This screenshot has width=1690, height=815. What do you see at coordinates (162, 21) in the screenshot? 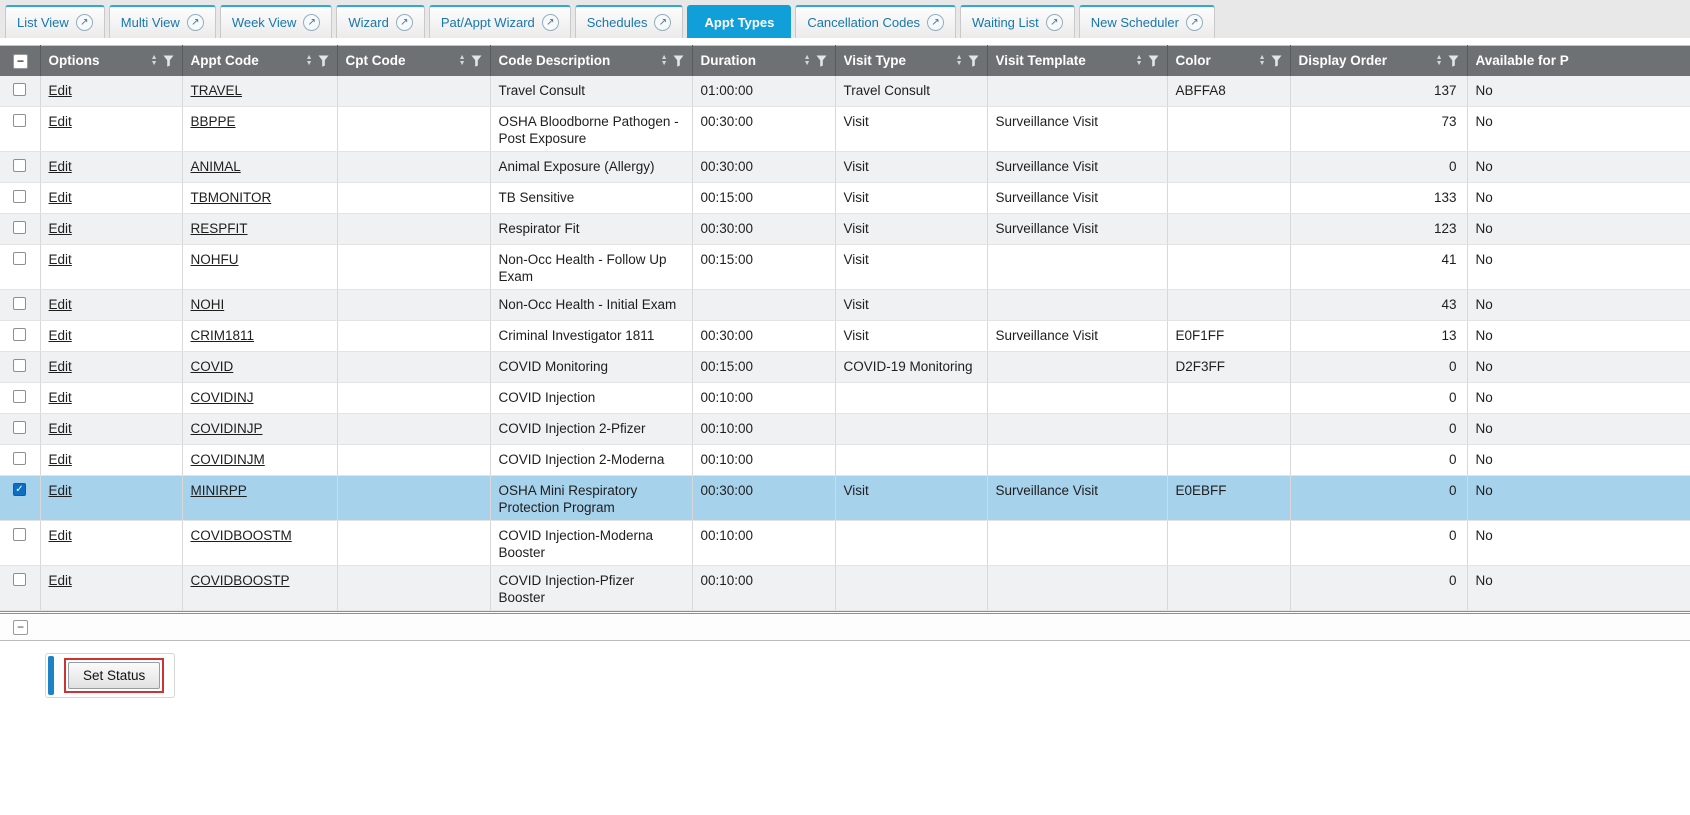
I see `tab-multi-view: Multi View ↗` at bounding box center [162, 21].